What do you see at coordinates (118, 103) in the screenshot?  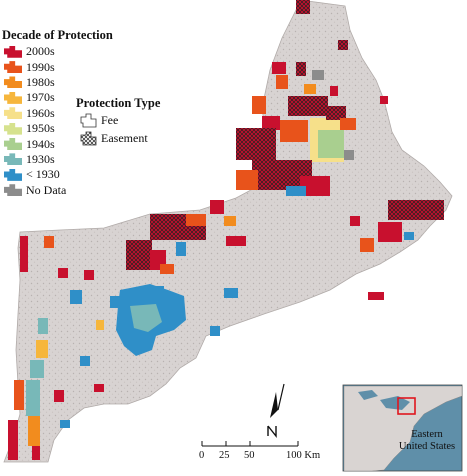 I see `protection-type-title: Protection Type` at bounding box center [118, 103].